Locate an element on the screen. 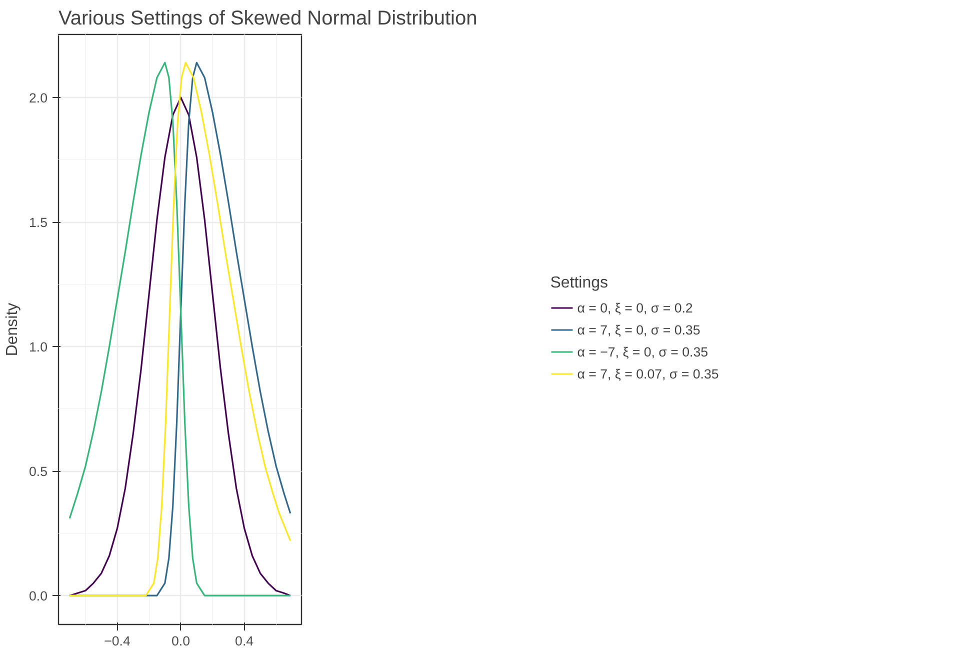 The height and width of the screenshot is (648, 968). chart-title: Various Settings of Skewed Normal Distribution is located at coordinates (268, 19).